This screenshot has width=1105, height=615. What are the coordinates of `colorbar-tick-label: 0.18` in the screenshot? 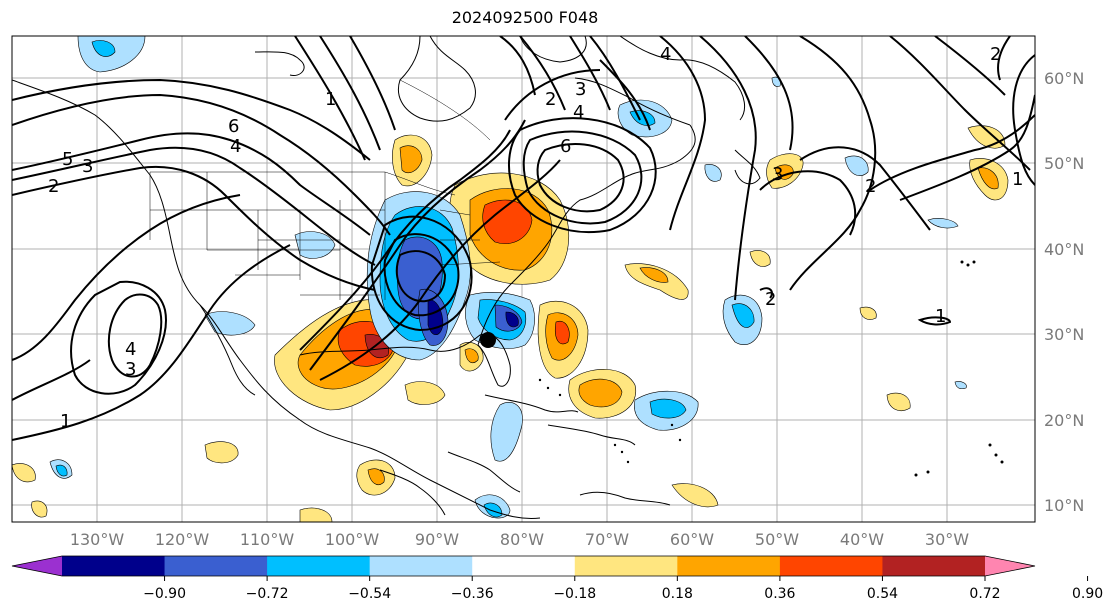 It's located at (677, 594).